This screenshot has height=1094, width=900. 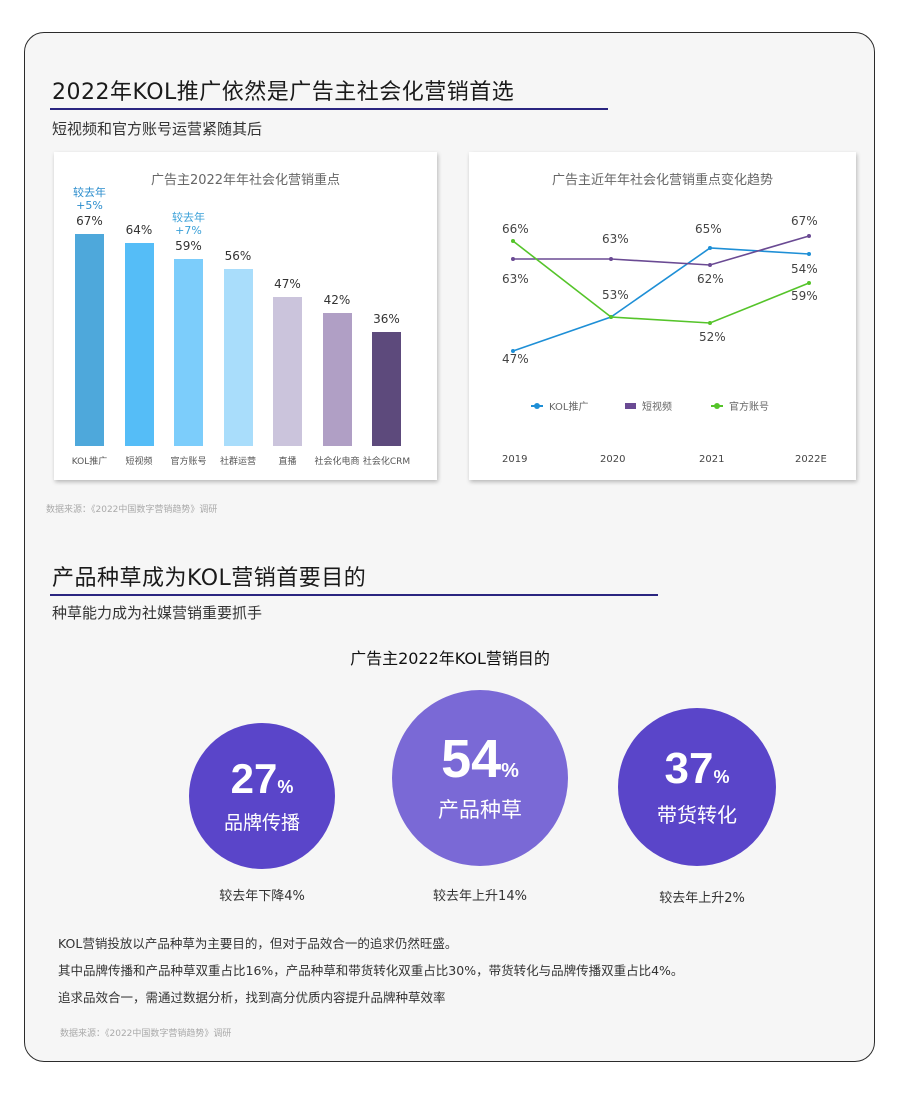 I want to click on section2-subtitle: 种草能力成为社媒营销重要抓手, so click(x=157, y=613).